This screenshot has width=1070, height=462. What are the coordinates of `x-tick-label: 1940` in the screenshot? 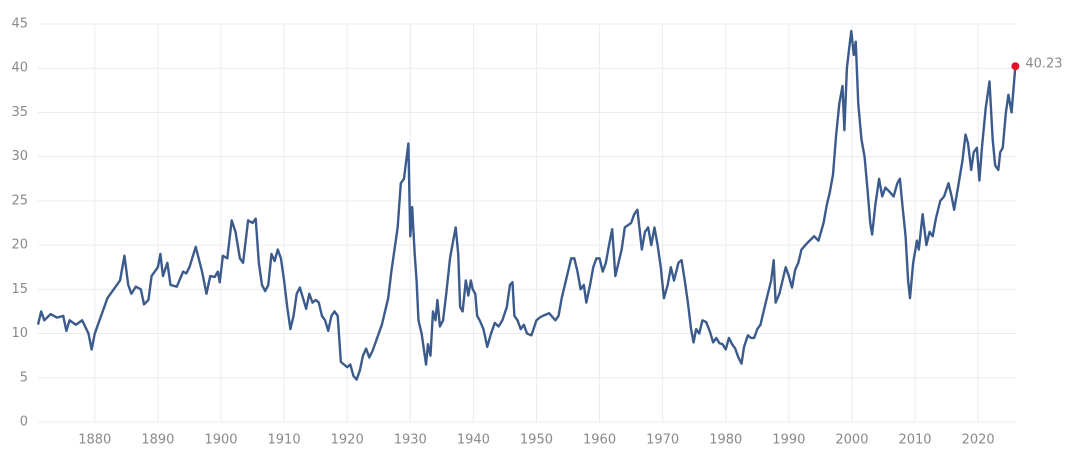 It's located at (473, 440).